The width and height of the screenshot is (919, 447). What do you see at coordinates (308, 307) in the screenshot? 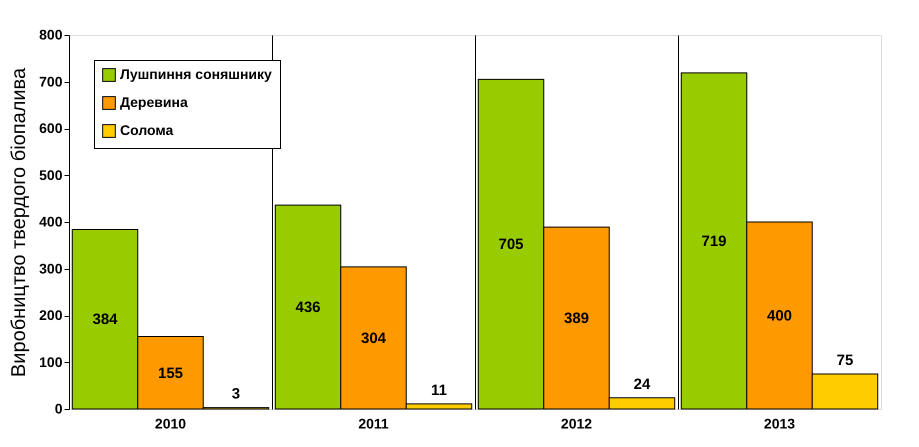
I see `data-label: 436` at bounding box center [308, 307].